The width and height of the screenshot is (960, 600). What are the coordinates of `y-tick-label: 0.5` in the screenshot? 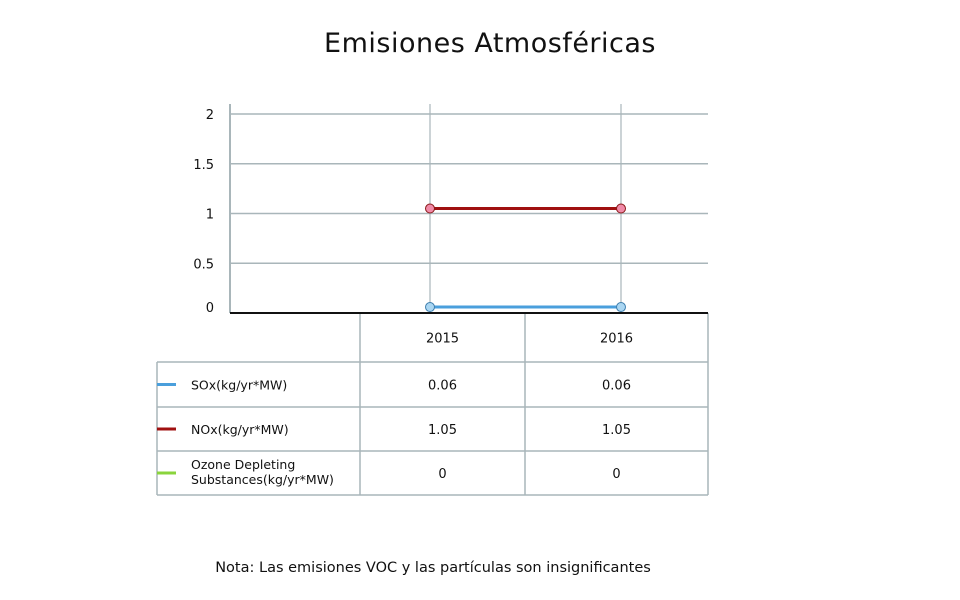 It's located at (203, 264).